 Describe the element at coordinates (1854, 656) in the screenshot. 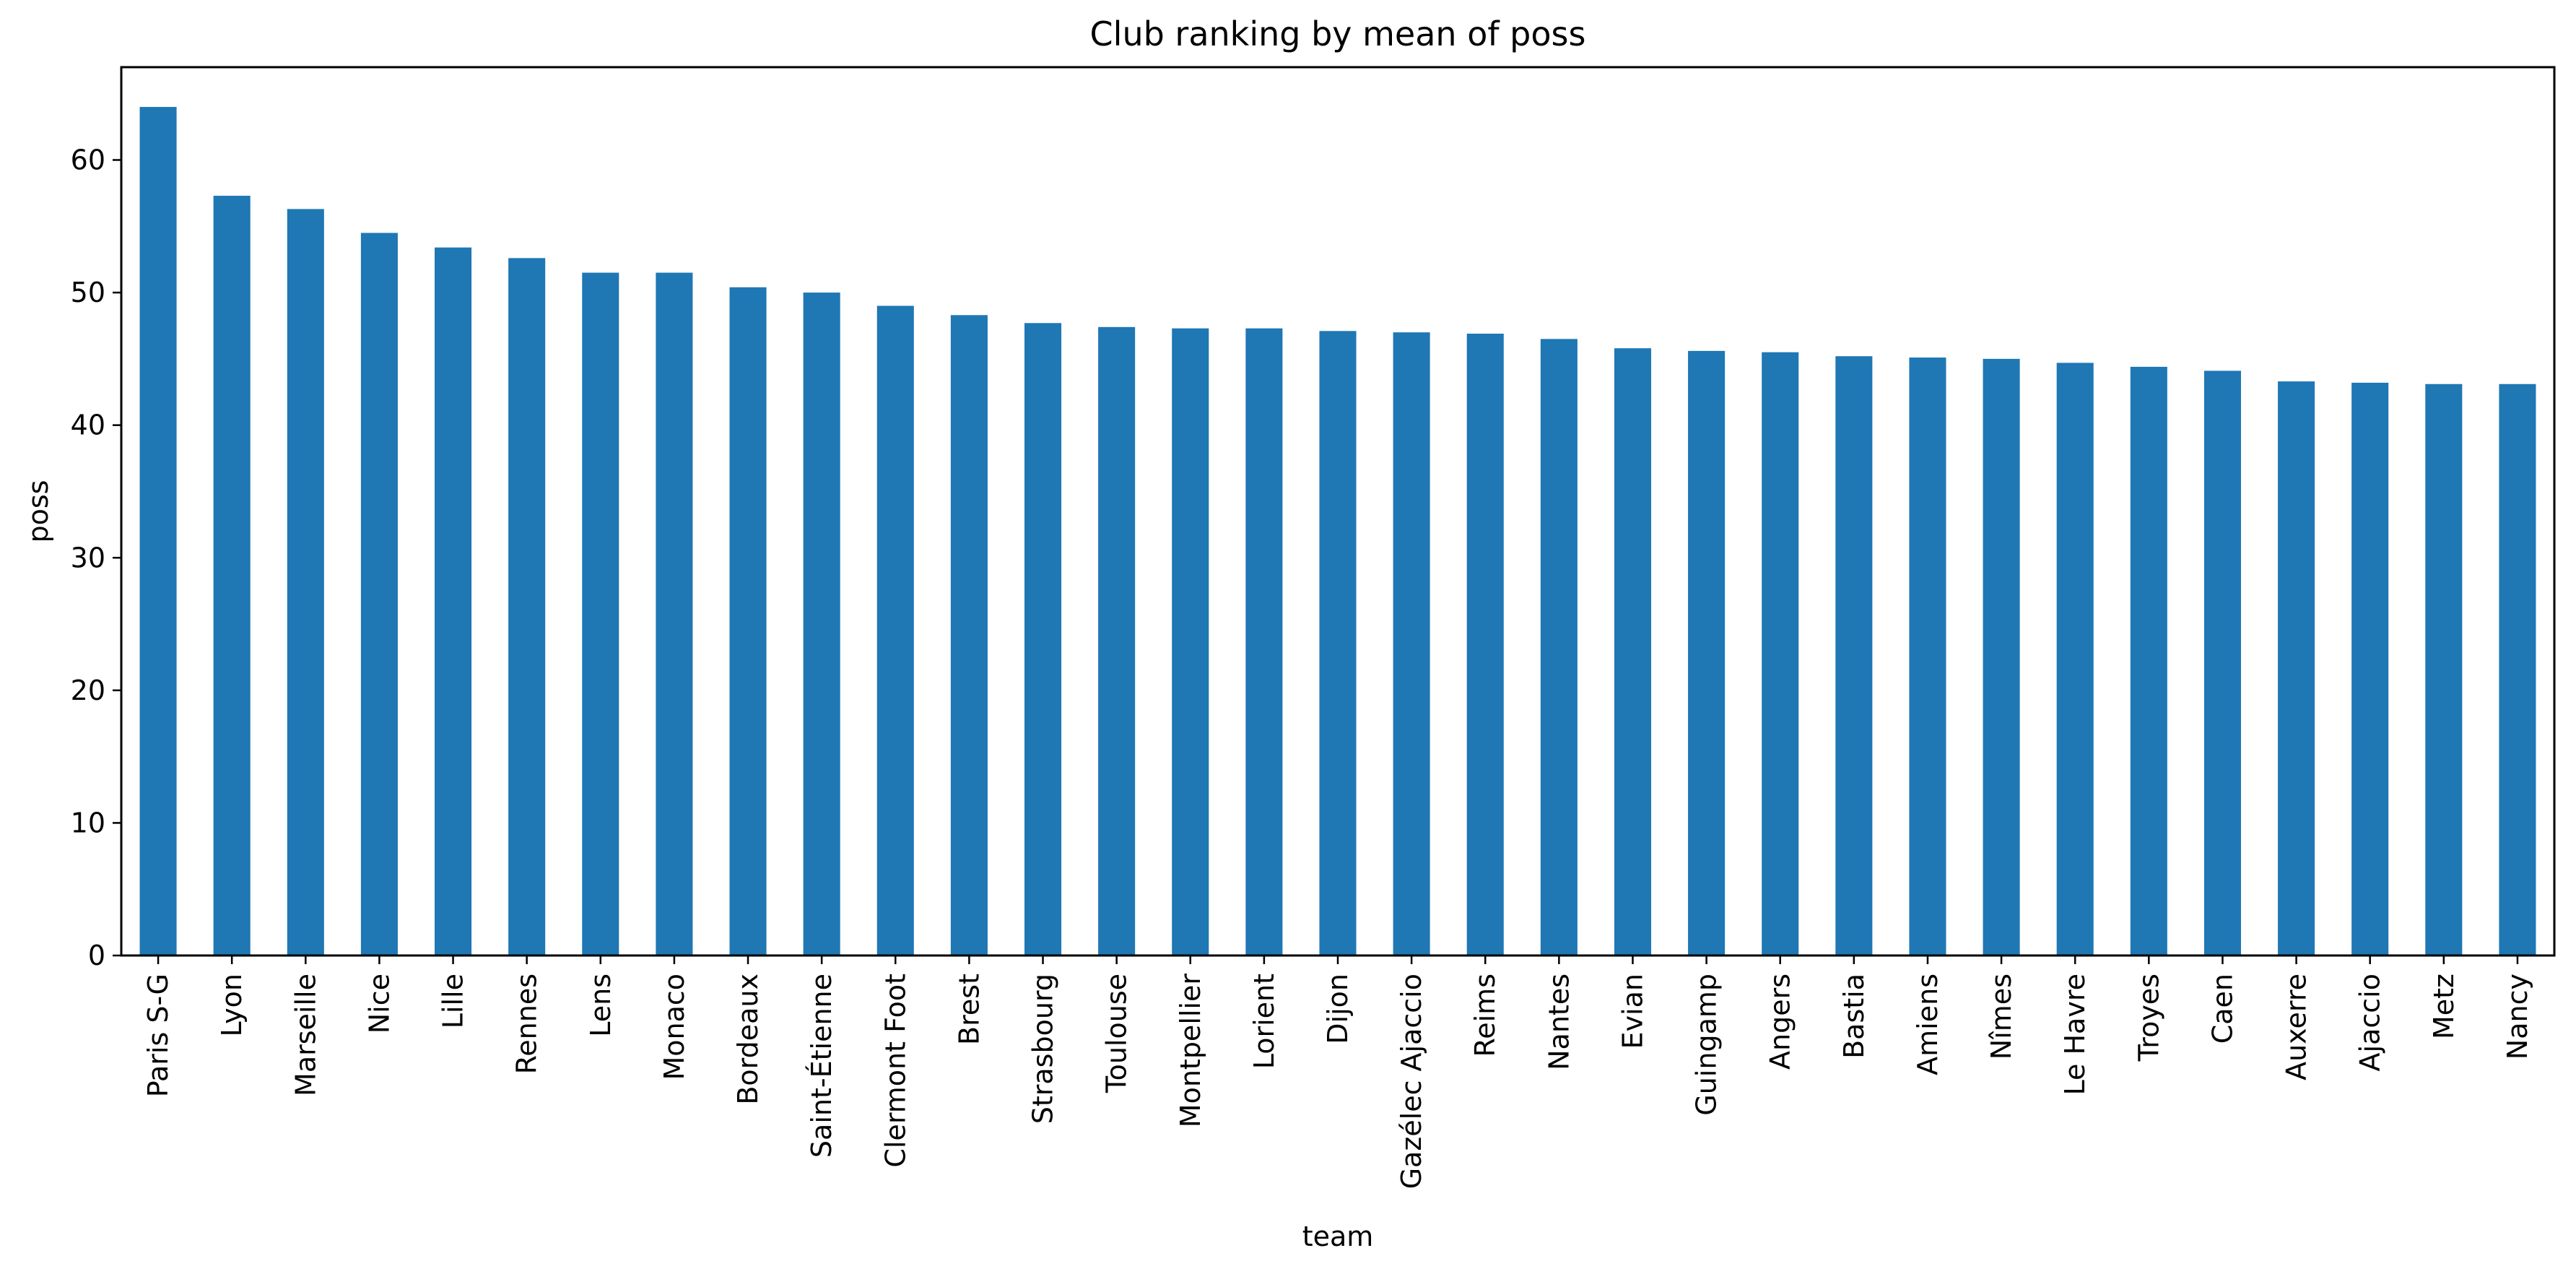

I see `bar-bastia` at that location.